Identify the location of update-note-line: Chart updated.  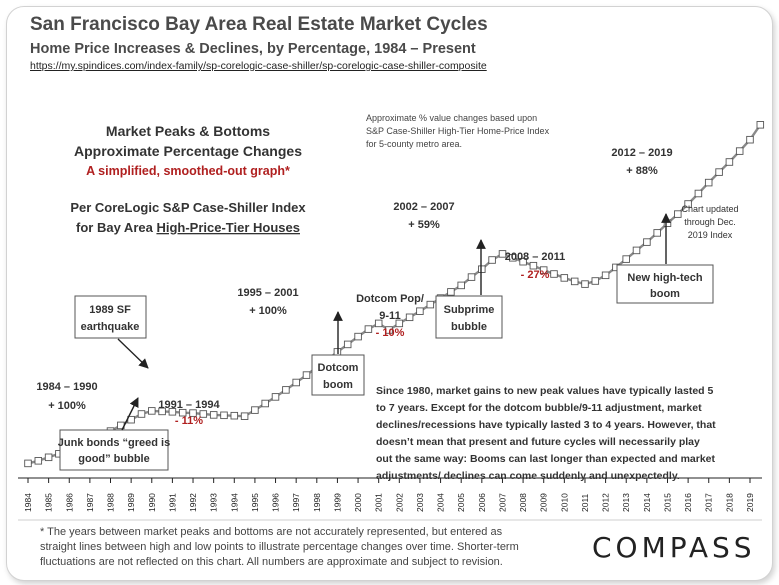
(709, 209).